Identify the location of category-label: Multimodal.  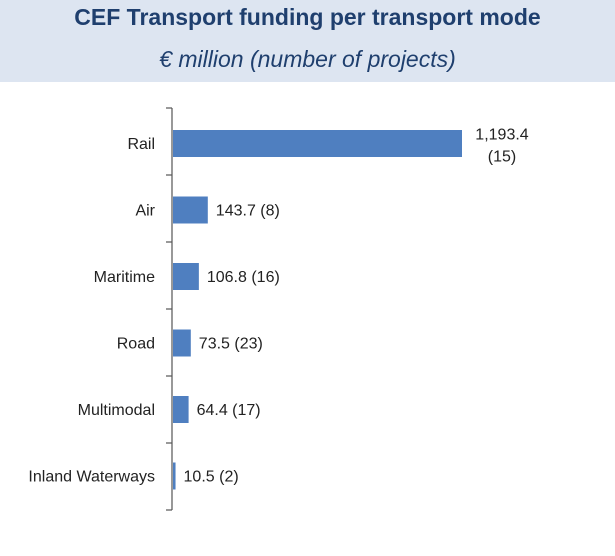
(116, 410).